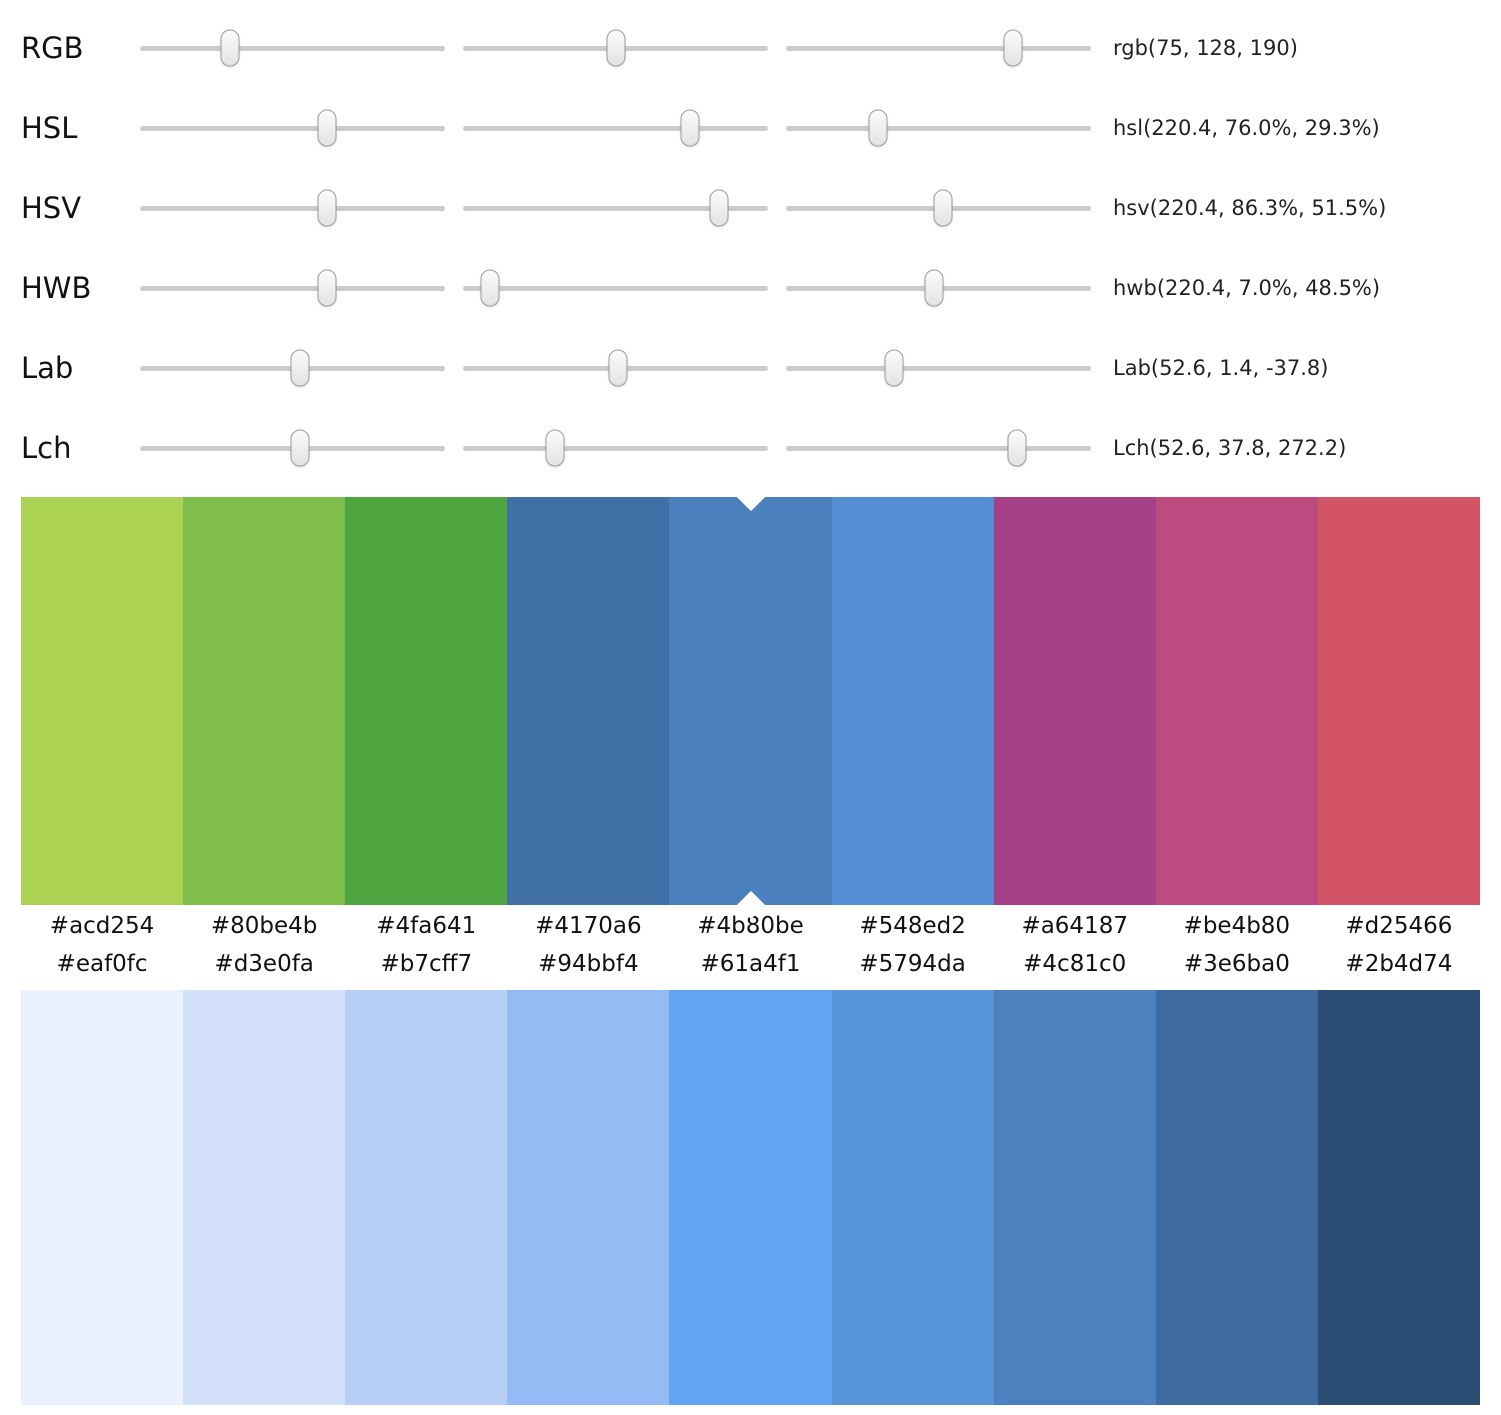  I want to click on hex-code-label: #b7cff7, so click(426, 964).